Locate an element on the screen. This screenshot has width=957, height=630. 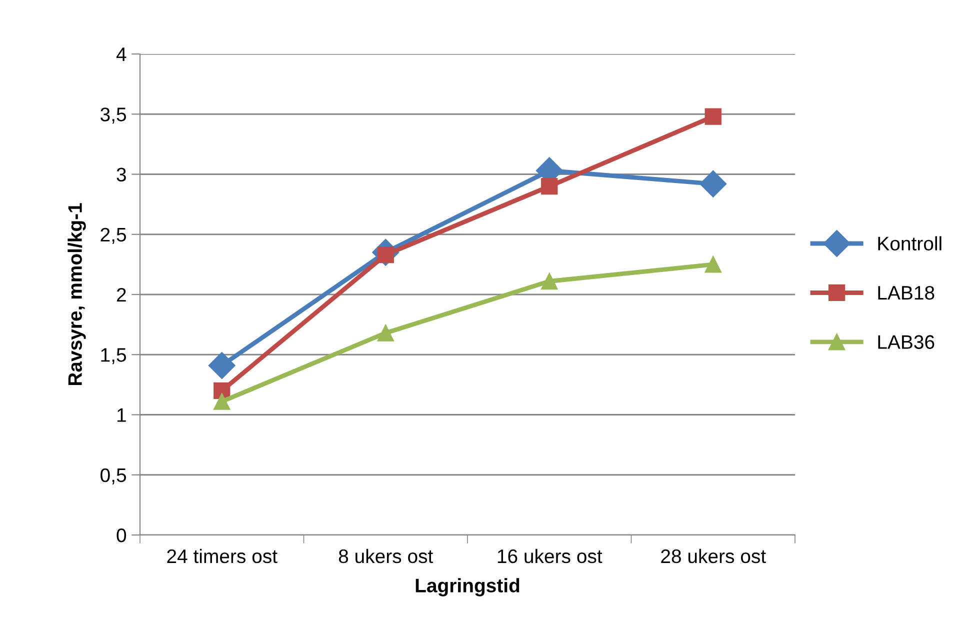
y-tick-label: 2,5 is located at coordinates (113, 236).